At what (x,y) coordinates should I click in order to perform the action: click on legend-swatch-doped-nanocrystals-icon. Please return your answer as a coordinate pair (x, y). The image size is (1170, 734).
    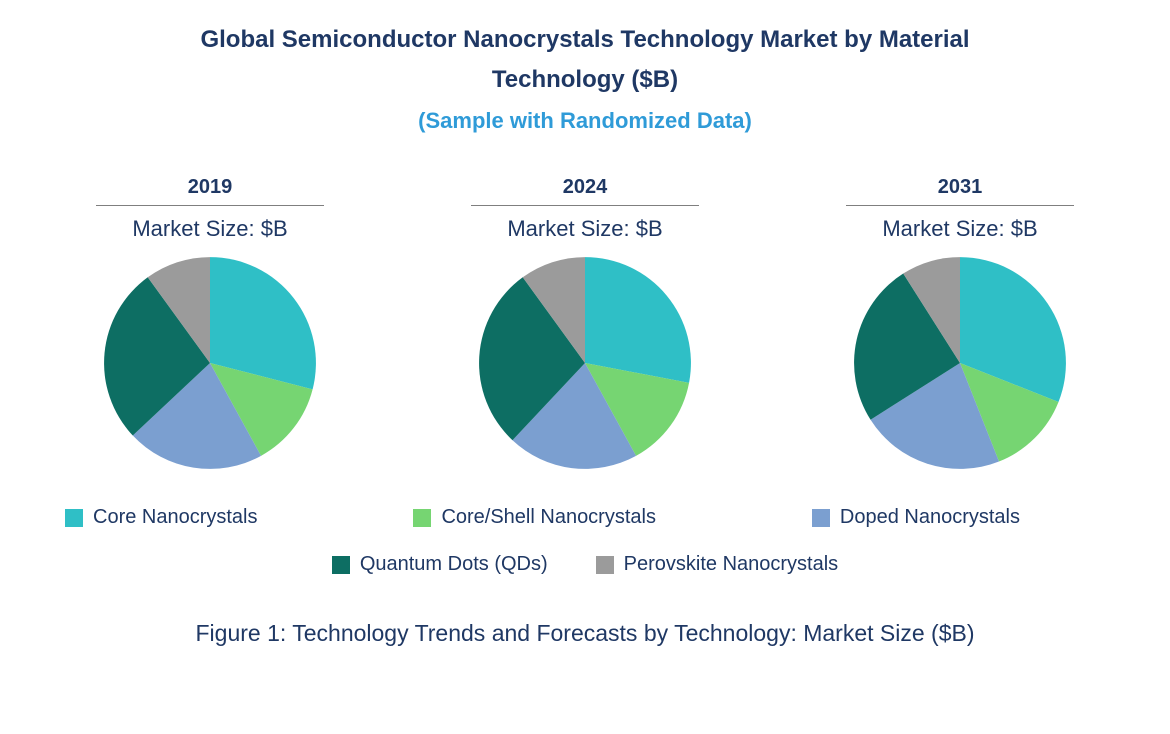
    Looking at the image, I should click on (820, 517).